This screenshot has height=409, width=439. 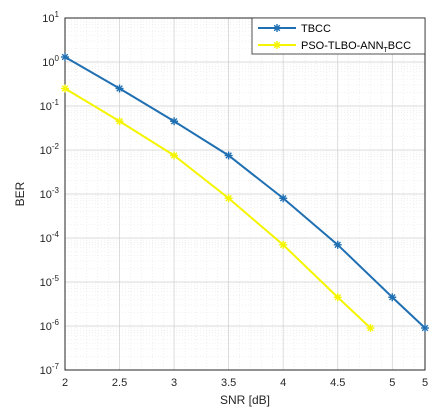 What do you see at coordinates (50, 105) in the screenshot?
I see `y-tick-label: 10⁻¹` at bounding box center [50, 105].